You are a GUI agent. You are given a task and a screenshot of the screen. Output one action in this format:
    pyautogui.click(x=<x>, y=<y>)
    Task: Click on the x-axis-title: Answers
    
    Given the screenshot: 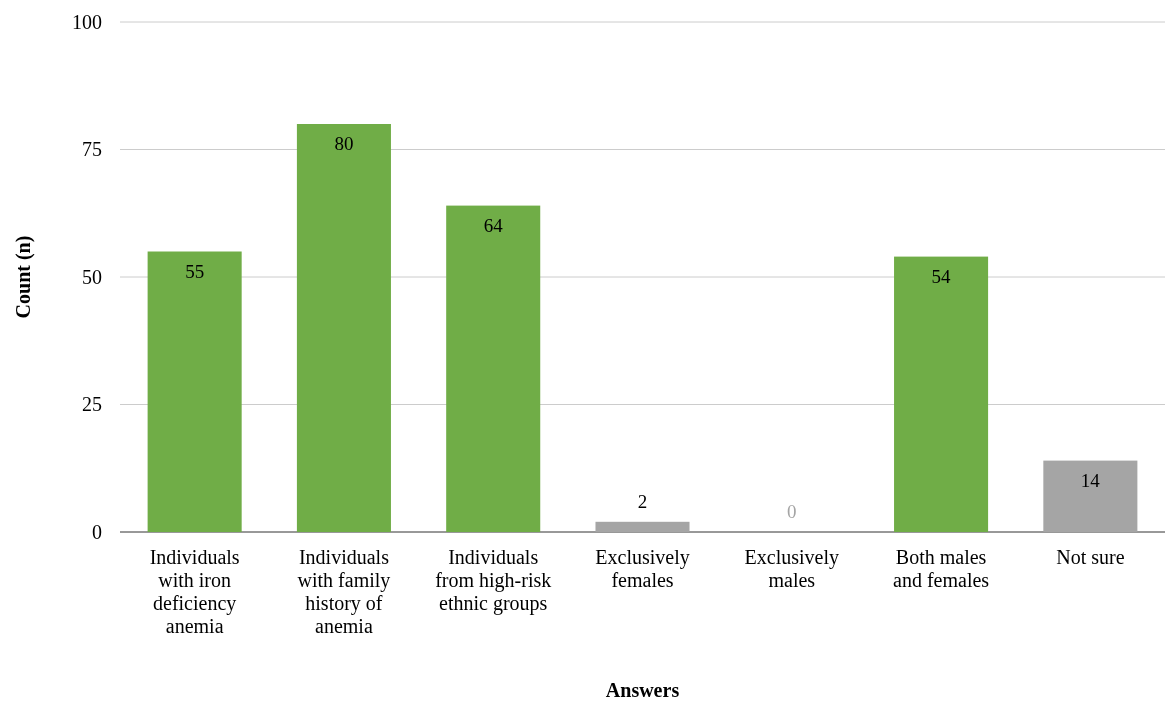 What is the action you would take?
    pyautogui.click(x=642, y=690)
    